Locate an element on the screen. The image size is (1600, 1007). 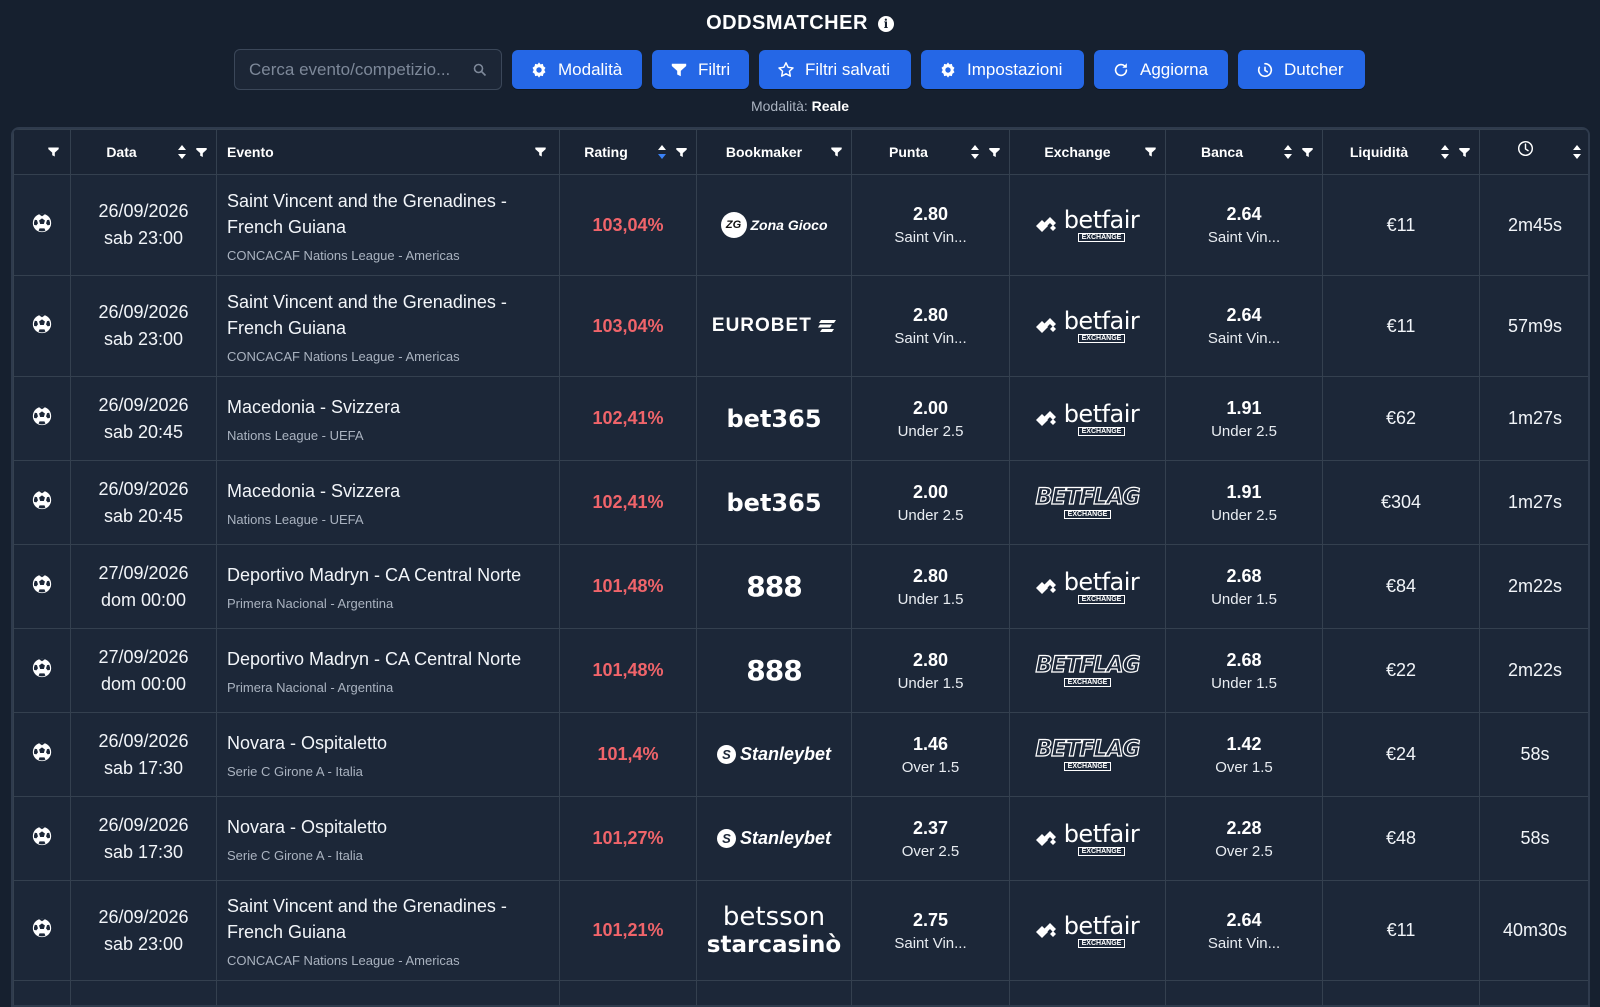
header-bookmaker: Bookmaker is located at coordinates (774, 152).